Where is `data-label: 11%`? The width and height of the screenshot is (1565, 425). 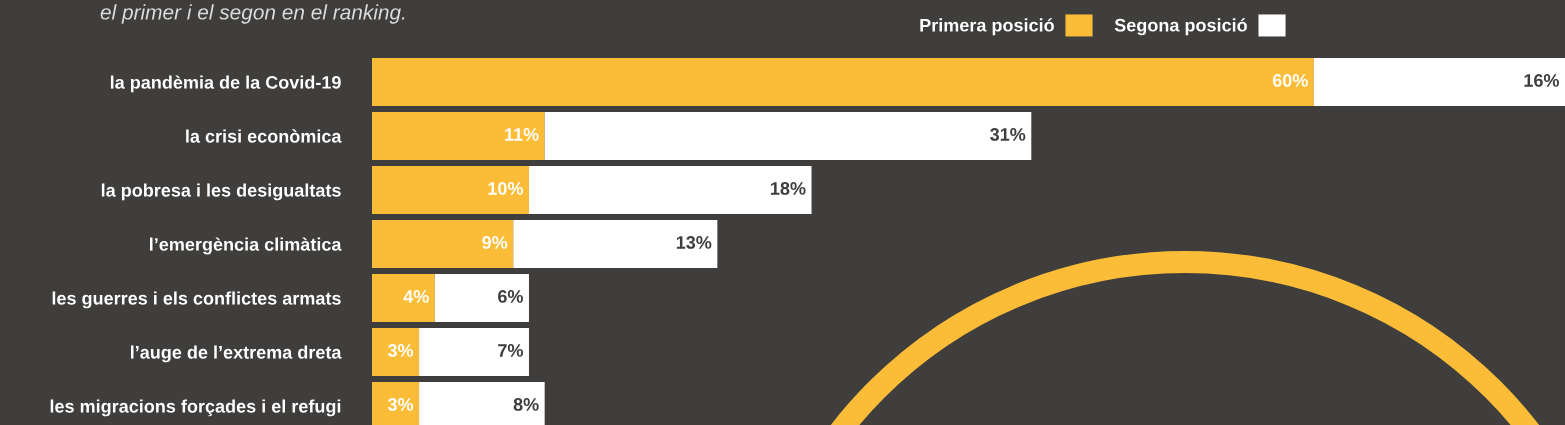
data-label: 11% is located at coordinates (522, 134).